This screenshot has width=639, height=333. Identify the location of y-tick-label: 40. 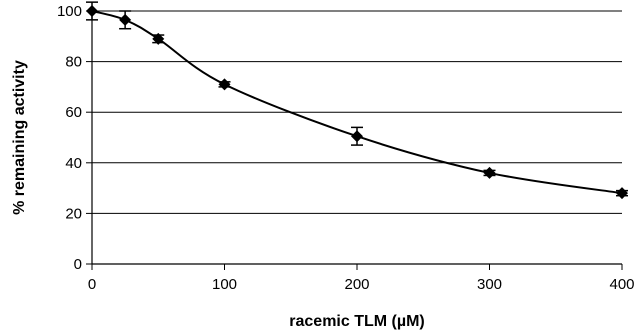
(73, 163).